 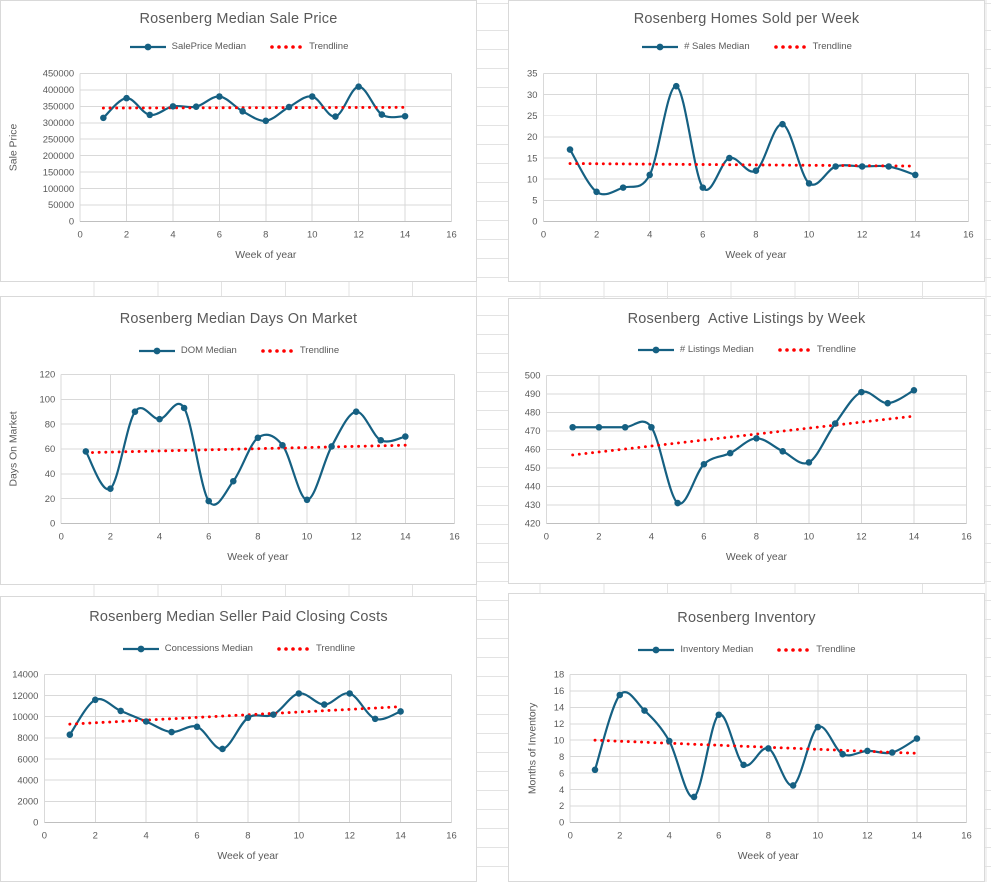 I want to click on series-legend-label: # Sales Median, so click(x=717, y=46).